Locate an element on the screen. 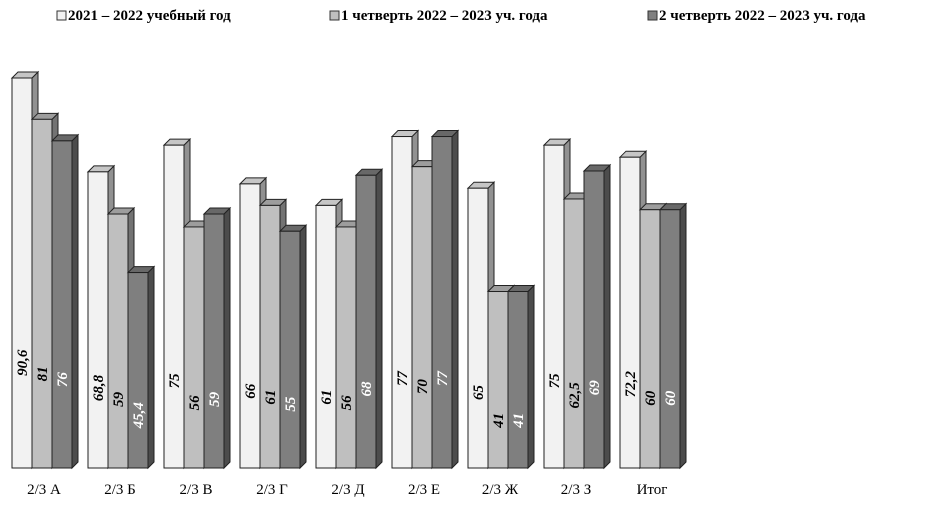 The image size is (940, 506). data-label: 55 is located at coordinates (291, 404).